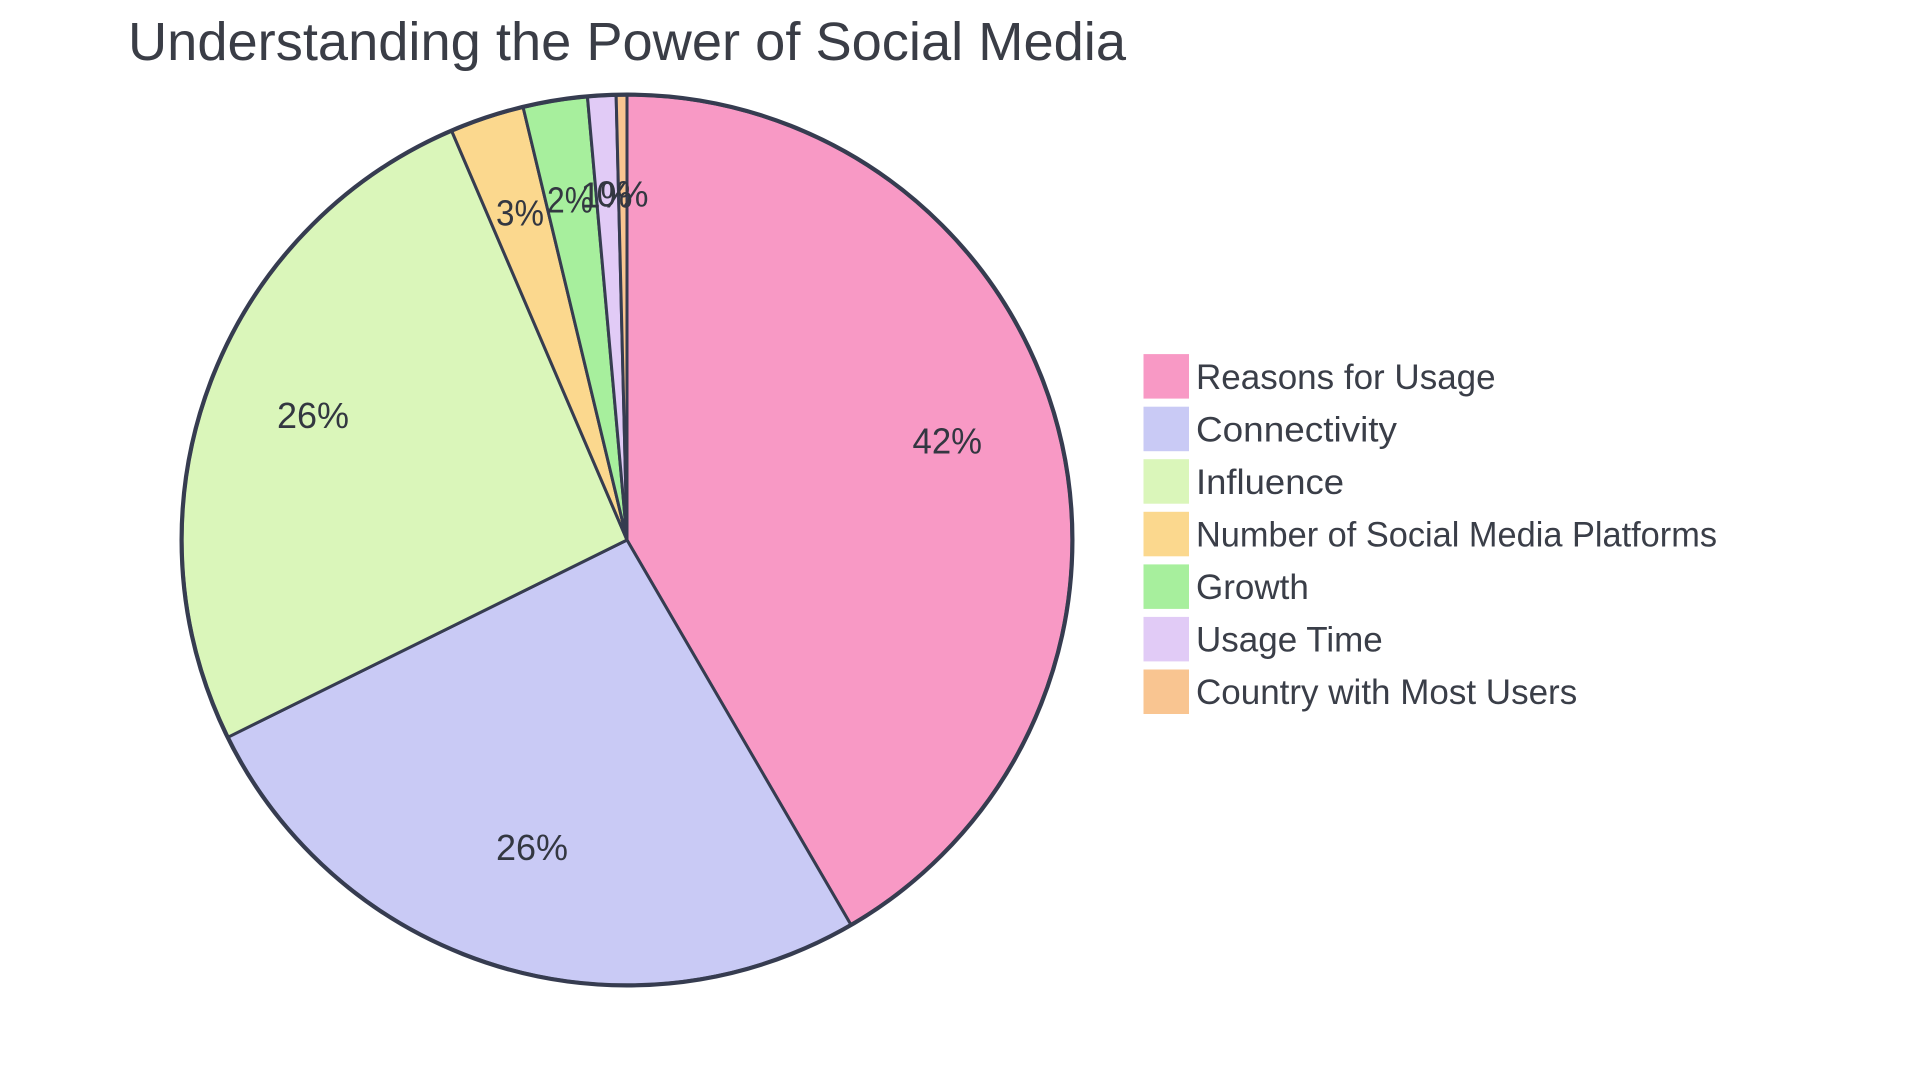 The height and width of the screenshot is (1080, 1920). I want to click on svg-text: Influence, so click(1270, 482).